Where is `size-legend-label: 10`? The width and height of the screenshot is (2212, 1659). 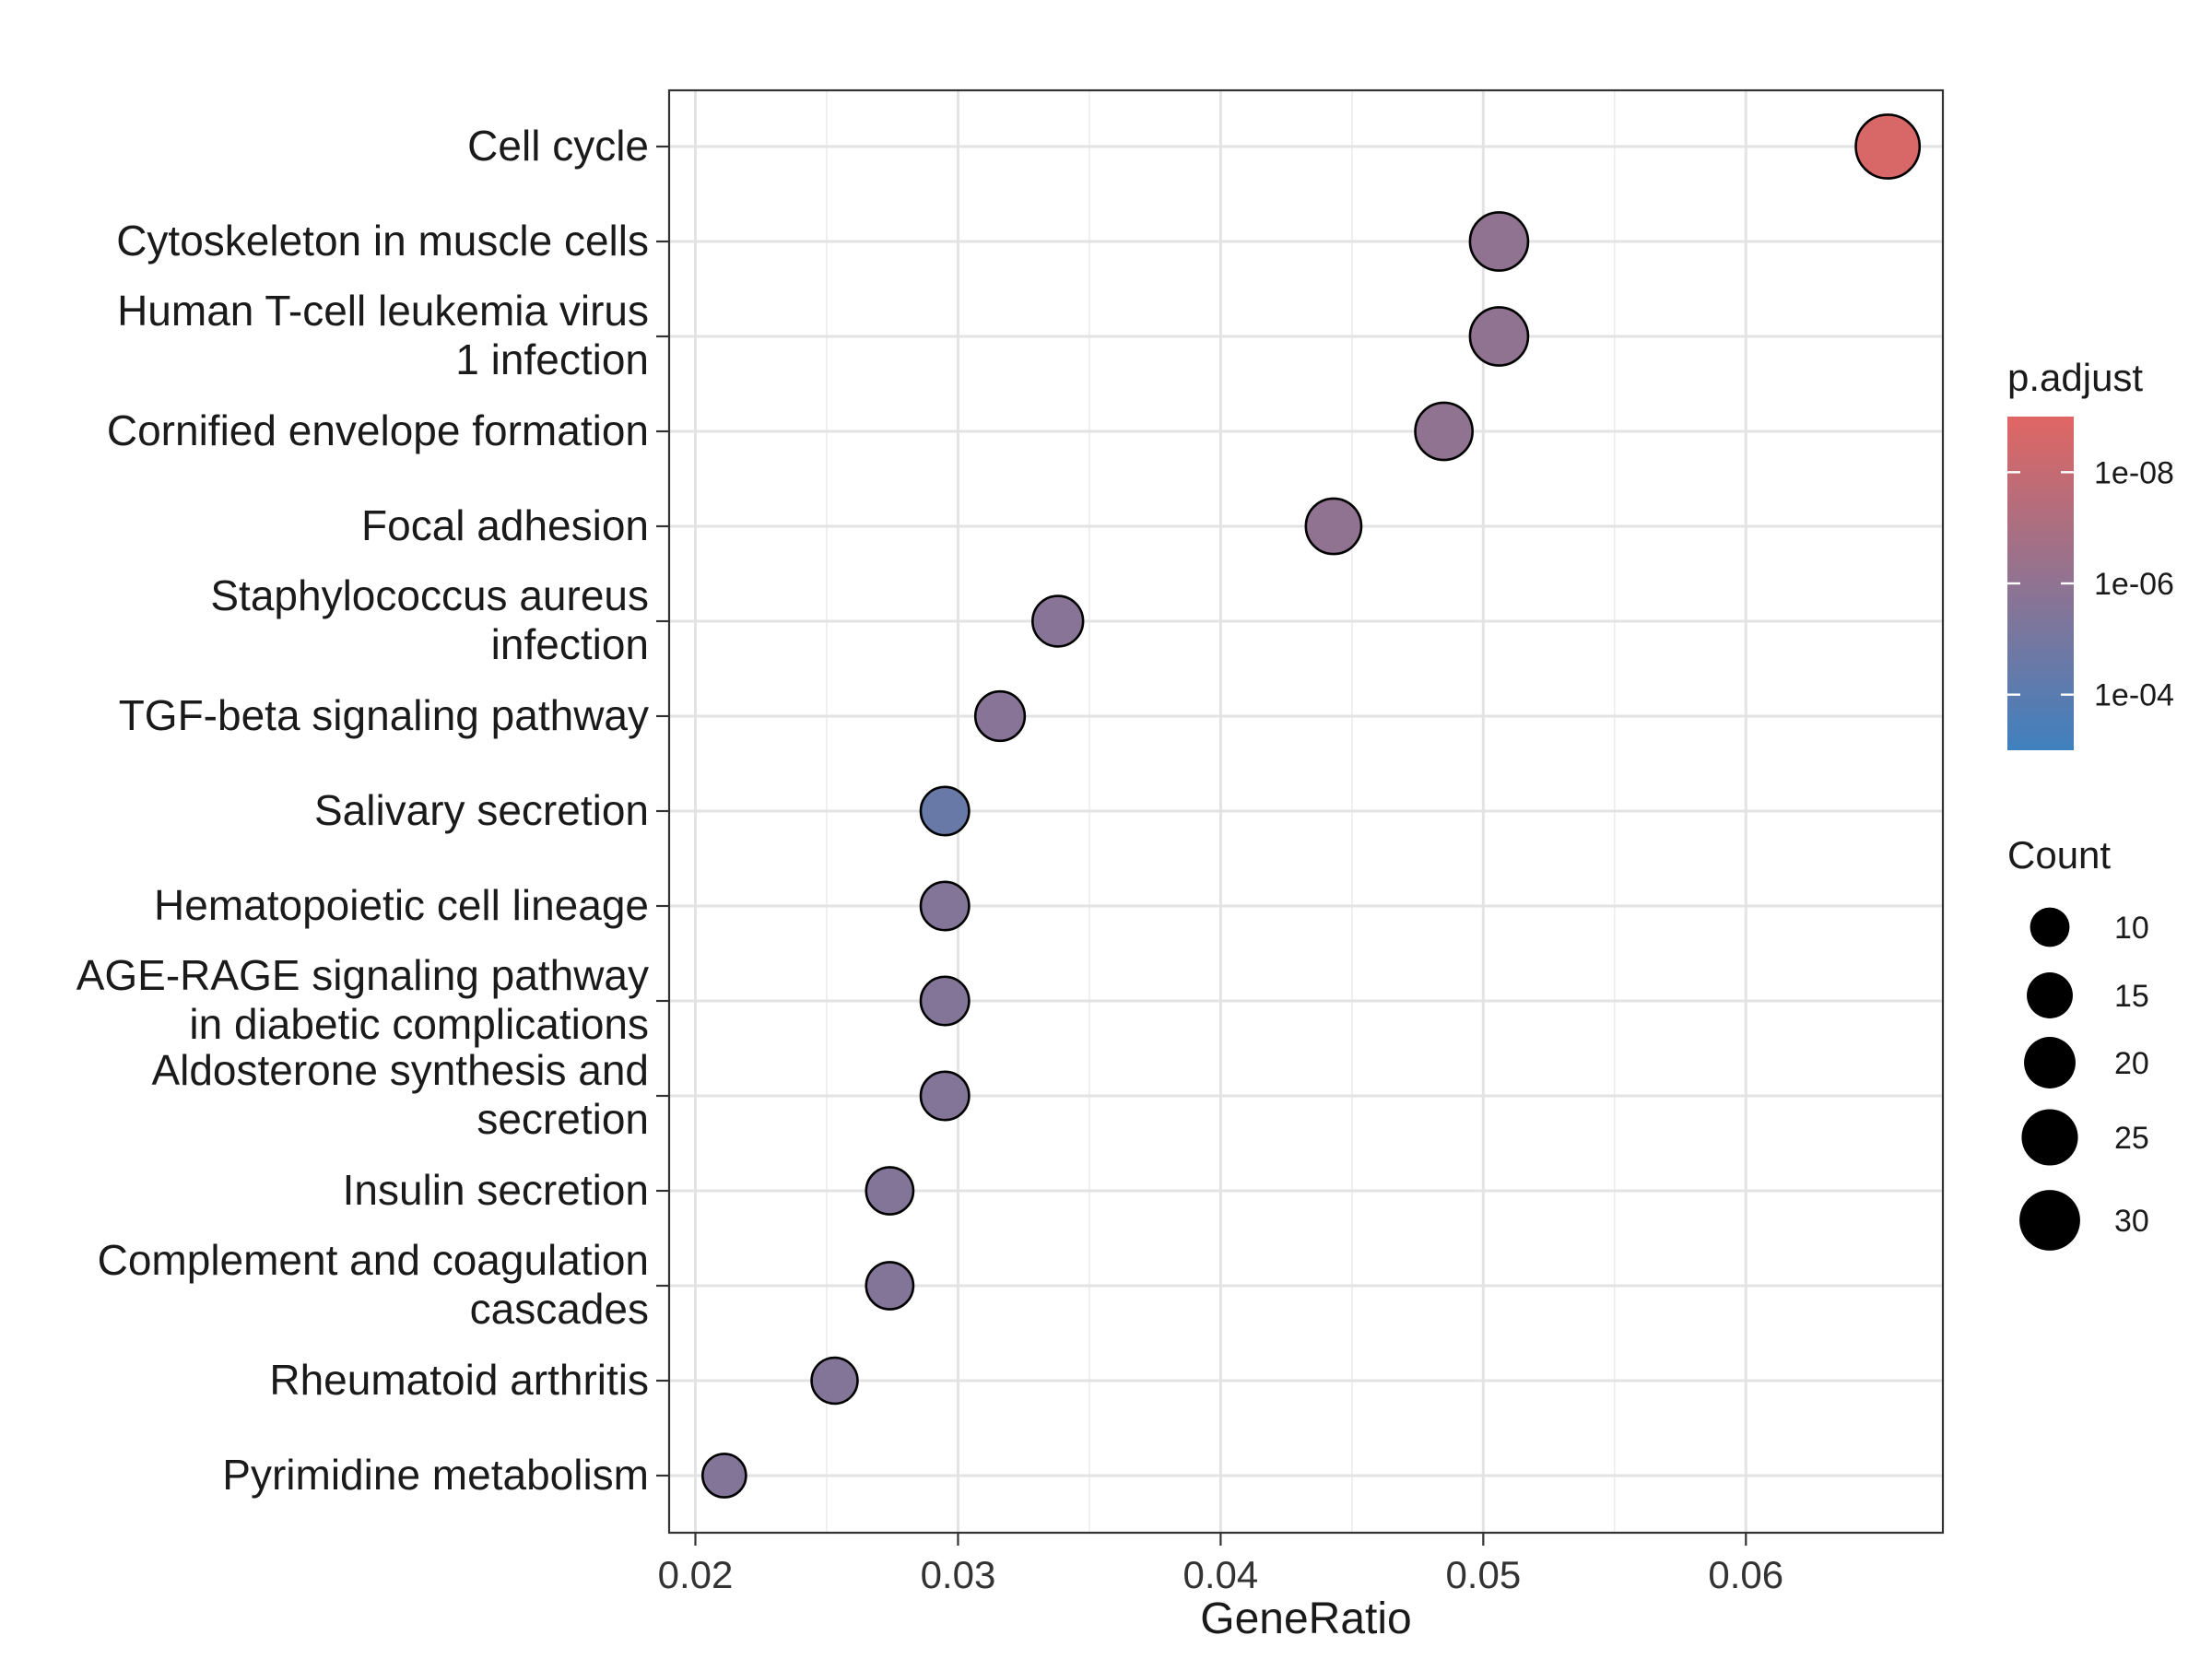 size-legend-label: 10 is located at coordinates (2131, 928).